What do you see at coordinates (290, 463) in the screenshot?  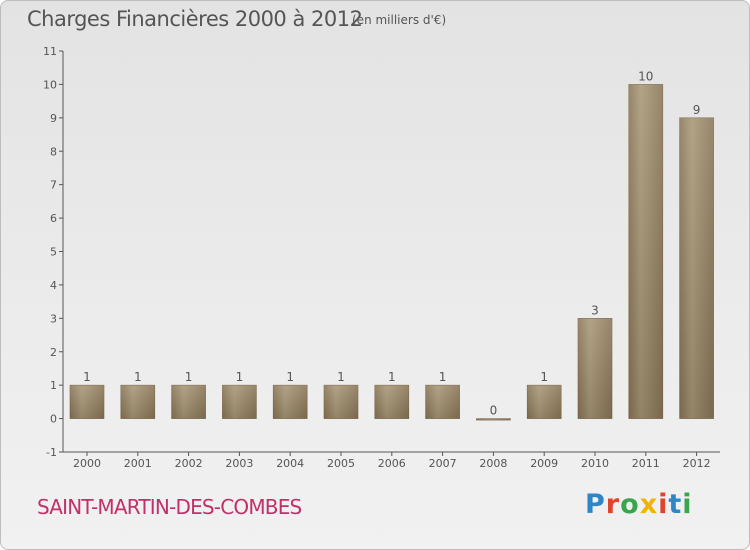 I see `x-tick-label-2004: 2004` at bounding box center [290, 463].